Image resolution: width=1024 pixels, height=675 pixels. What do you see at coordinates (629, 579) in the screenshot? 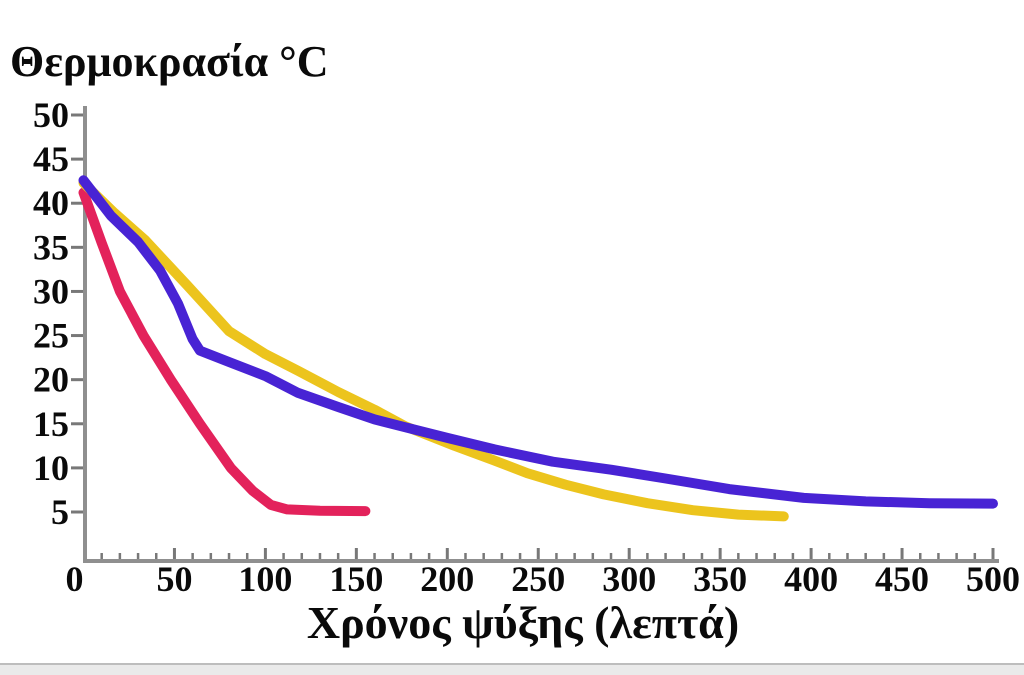
I see `x-tick-label: 300` at bounding box center [629, 579].